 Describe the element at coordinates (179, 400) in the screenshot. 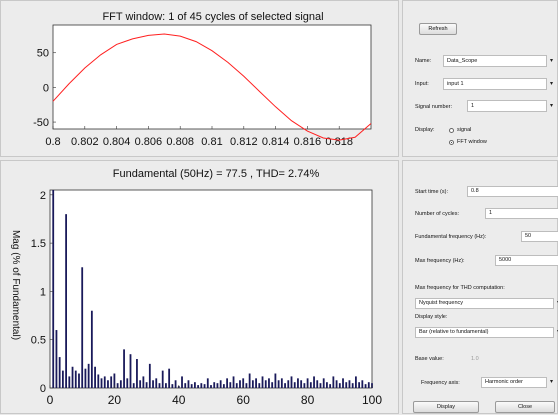

I see `x-tick-label: 40` at that location.